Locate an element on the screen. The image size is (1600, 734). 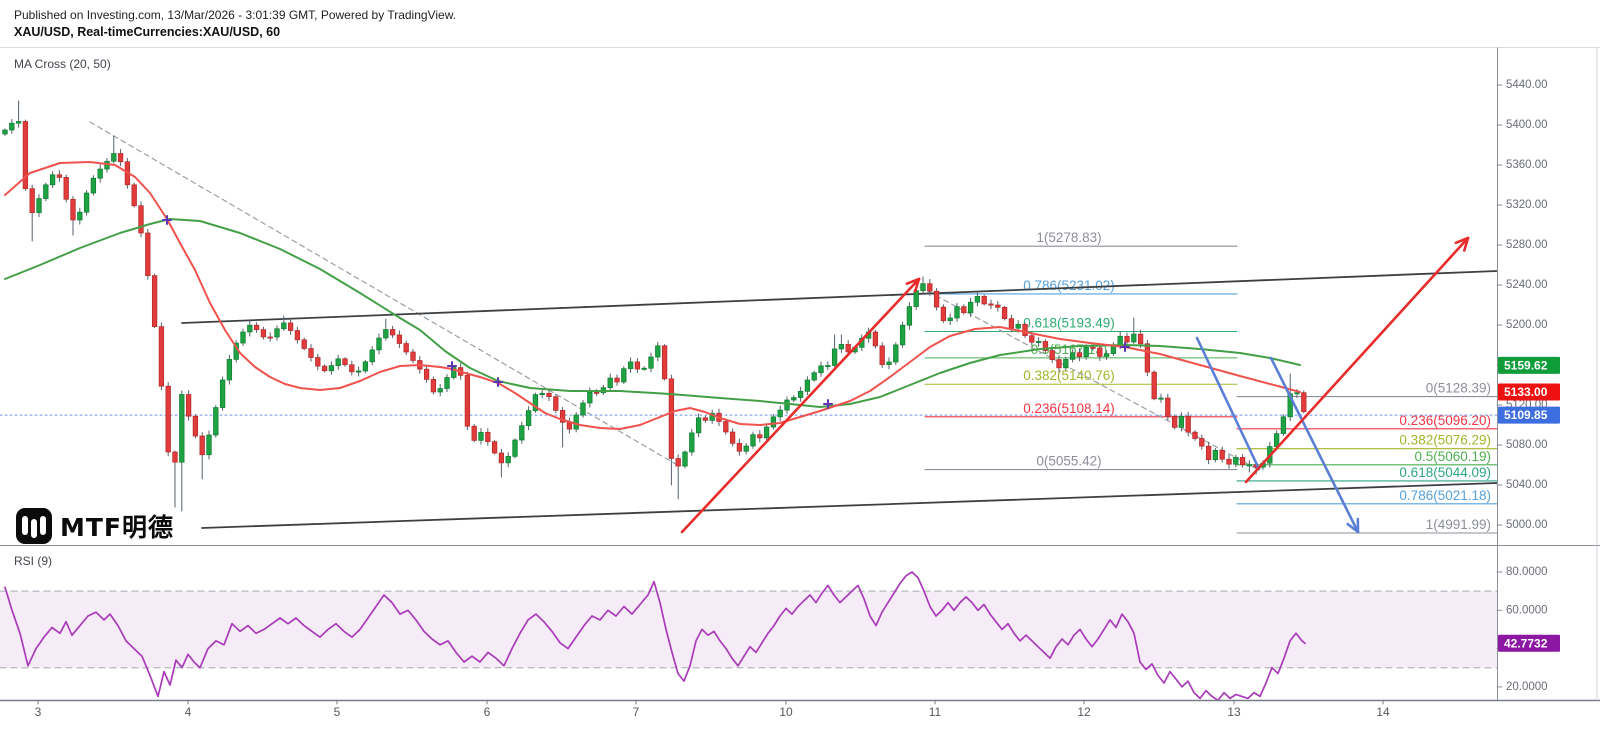
price-tick-label: 5080.00 is located at coordinates (1527, 445).